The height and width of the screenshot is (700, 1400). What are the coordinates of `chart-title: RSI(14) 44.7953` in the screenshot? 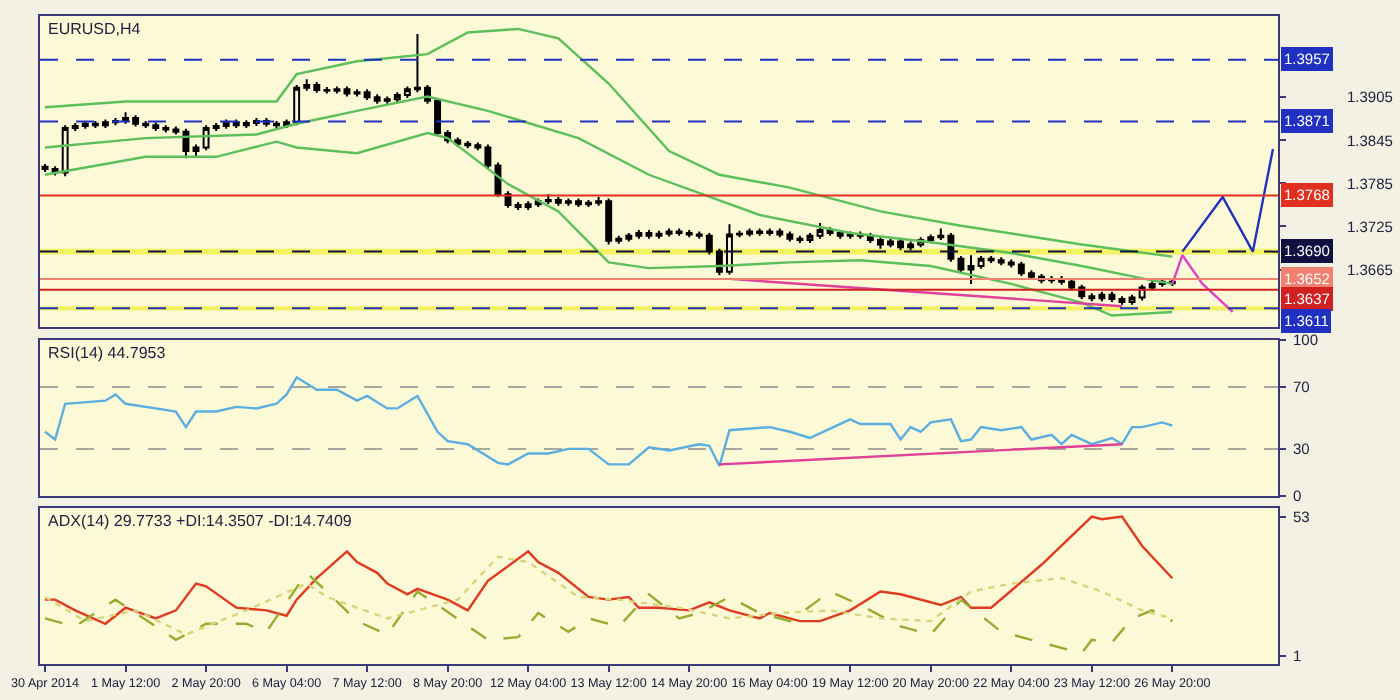 It's located at (107, 353).